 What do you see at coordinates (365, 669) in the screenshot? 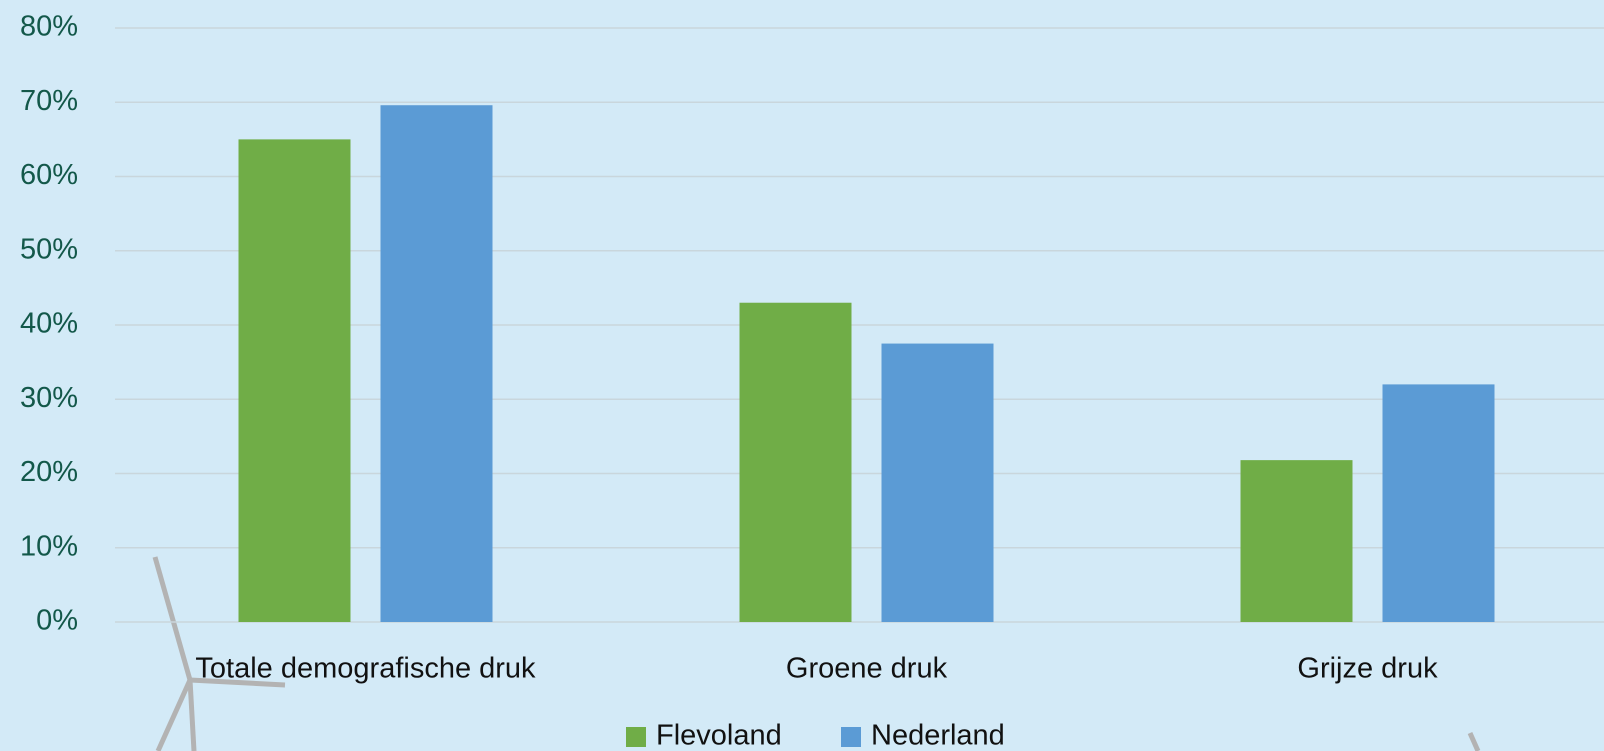
I see `x-tick-label: Totale demografische druk` at bounding box center [365, 669].